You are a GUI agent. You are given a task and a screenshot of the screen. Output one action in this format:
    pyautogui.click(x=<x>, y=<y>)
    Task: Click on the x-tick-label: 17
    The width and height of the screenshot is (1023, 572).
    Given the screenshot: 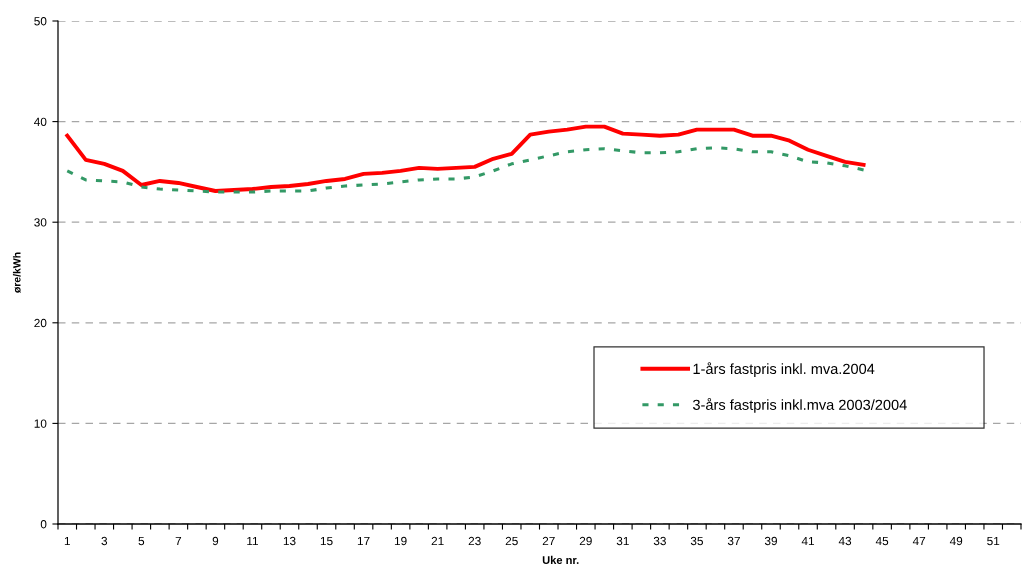 What is the action you would take?
    pyautogui.click(x=363, y=541)
    